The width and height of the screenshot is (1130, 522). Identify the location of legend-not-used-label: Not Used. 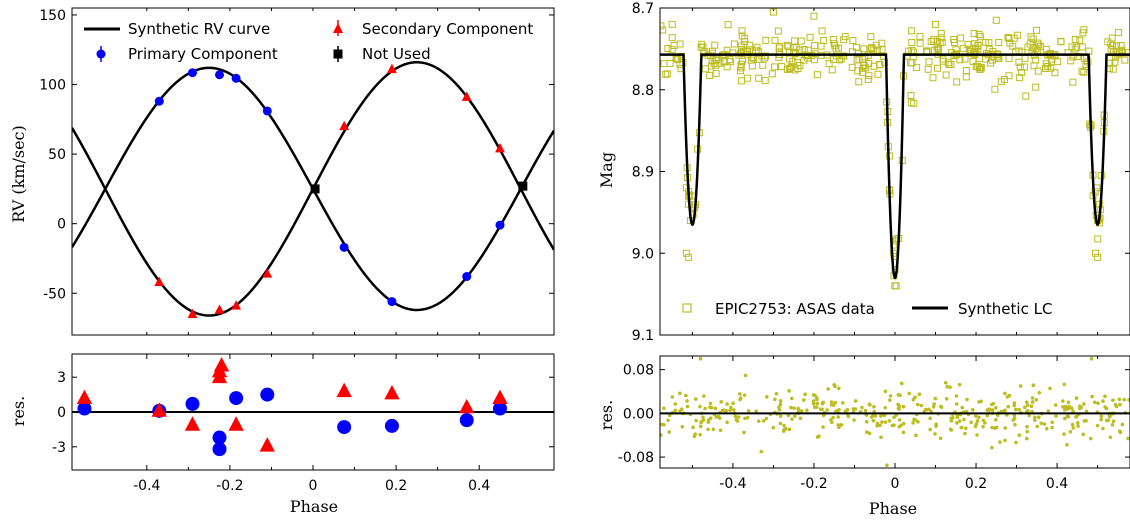
(396, 54).